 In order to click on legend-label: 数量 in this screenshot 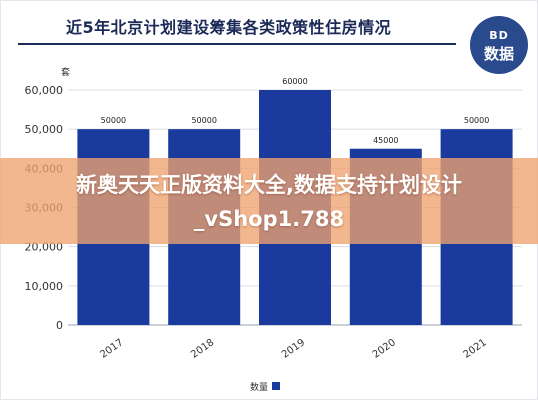, I will do `click(259, 387)`.